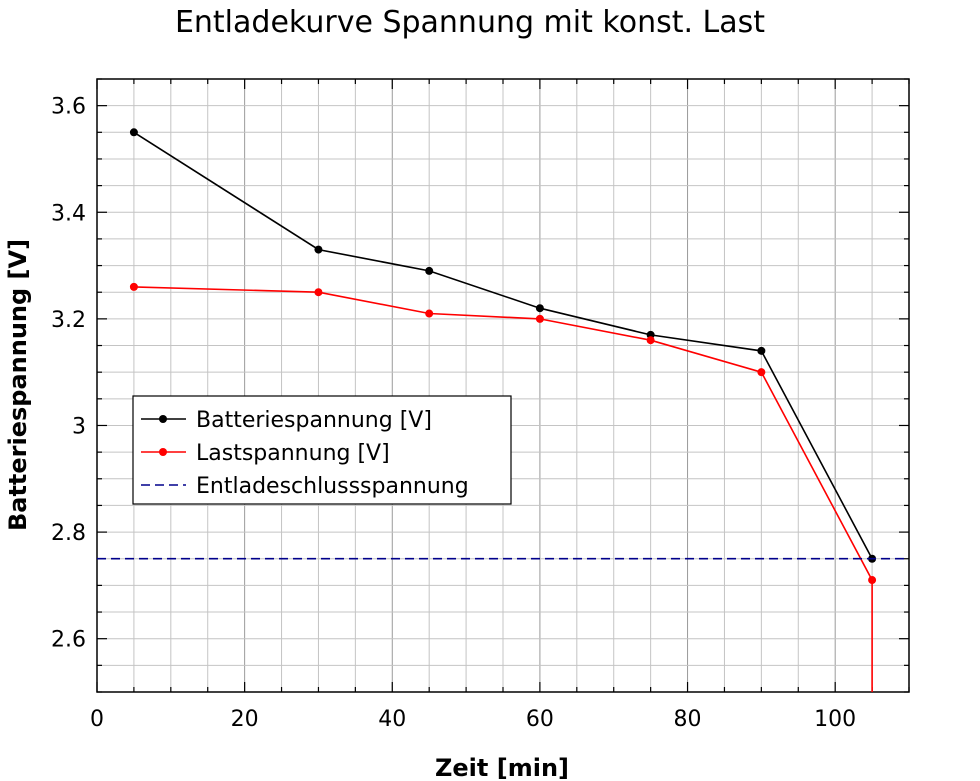 The image size is (980, 781). Describe the element at coordinates (470, 22) in the screenshot. I see `chart-title: Entladekurve Spannung mit konst. Last` at that location.